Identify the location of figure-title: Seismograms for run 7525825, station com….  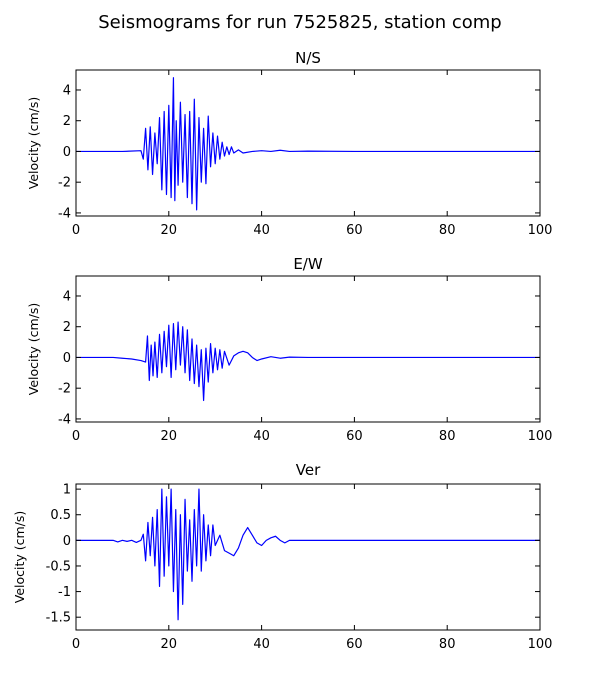
(299, 22).